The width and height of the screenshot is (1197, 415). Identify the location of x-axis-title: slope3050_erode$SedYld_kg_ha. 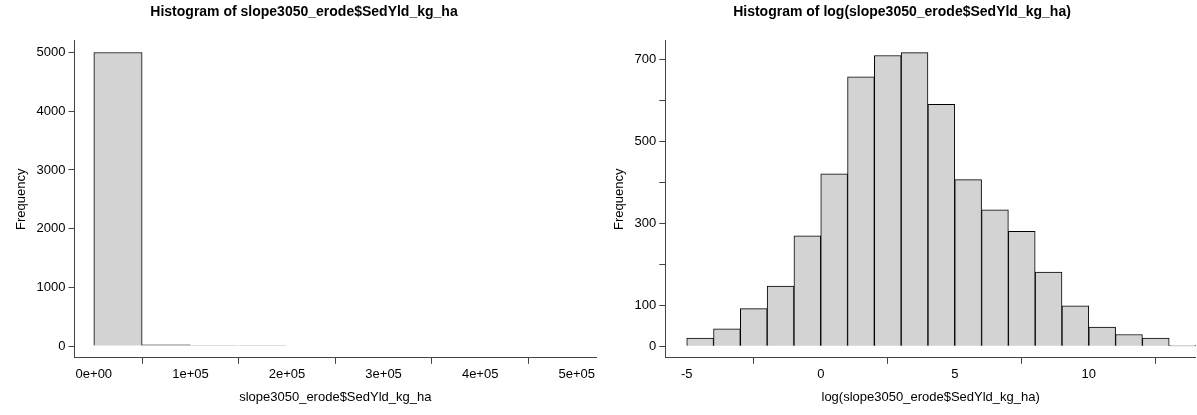
(336, 396).